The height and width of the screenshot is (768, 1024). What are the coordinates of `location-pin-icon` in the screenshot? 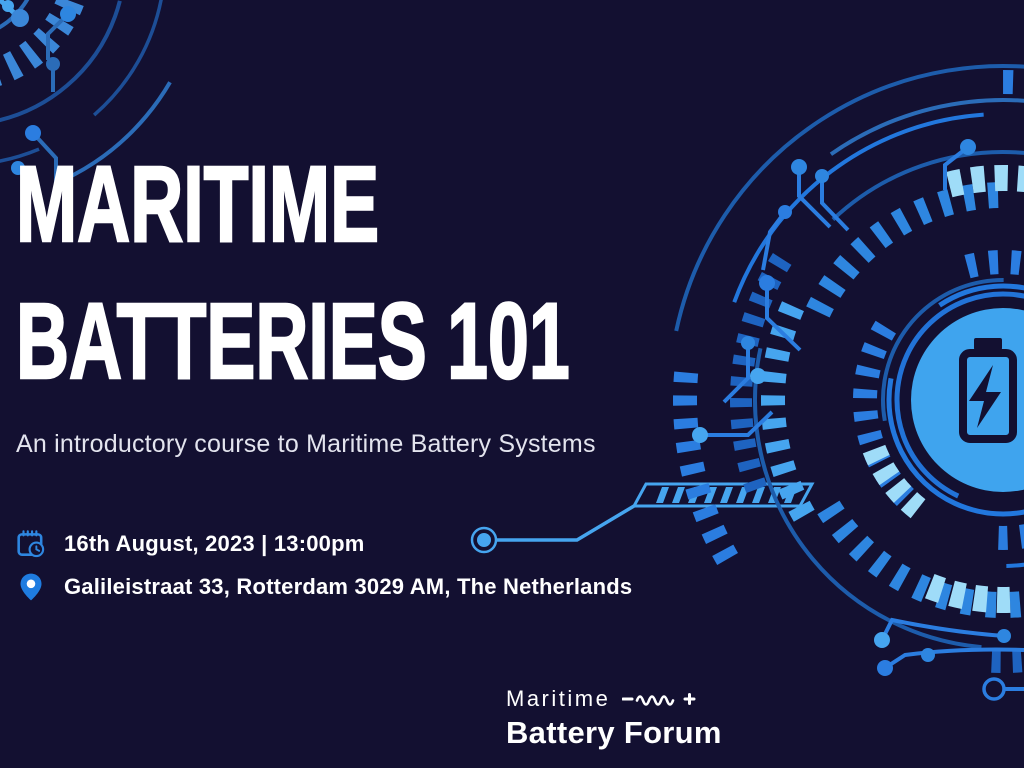 It's located at (31, 587).